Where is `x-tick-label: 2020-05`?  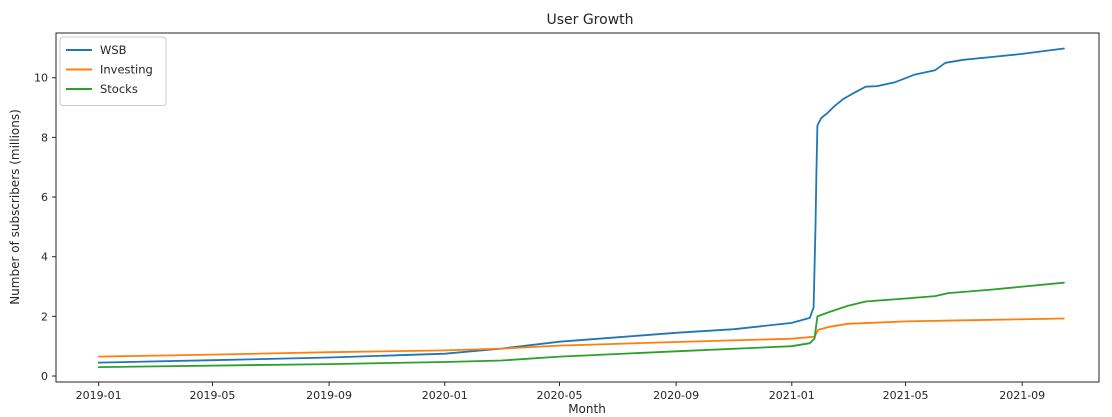 x-tick-label: 2020-05 is located at coordinates (560, 395).